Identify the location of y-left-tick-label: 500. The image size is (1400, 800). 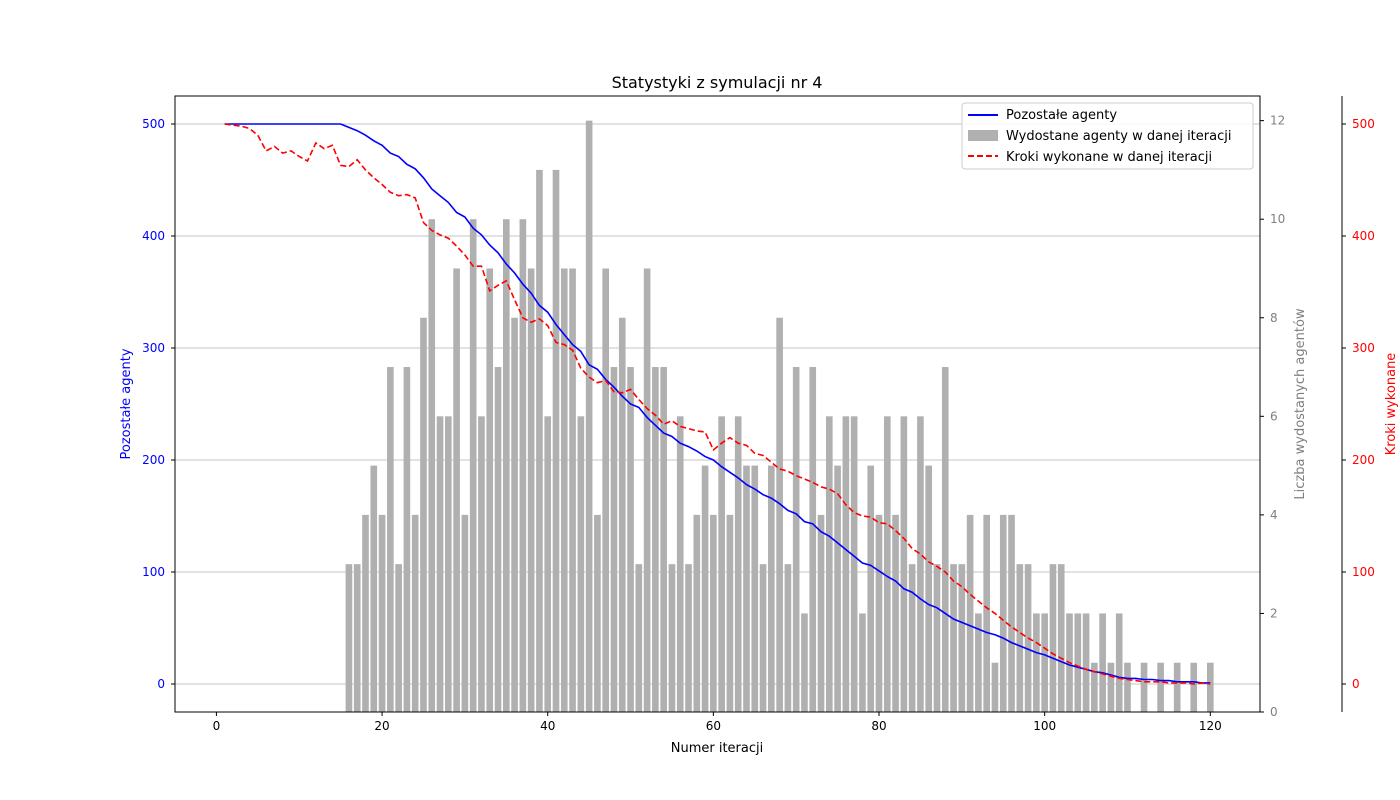
(153, 124).